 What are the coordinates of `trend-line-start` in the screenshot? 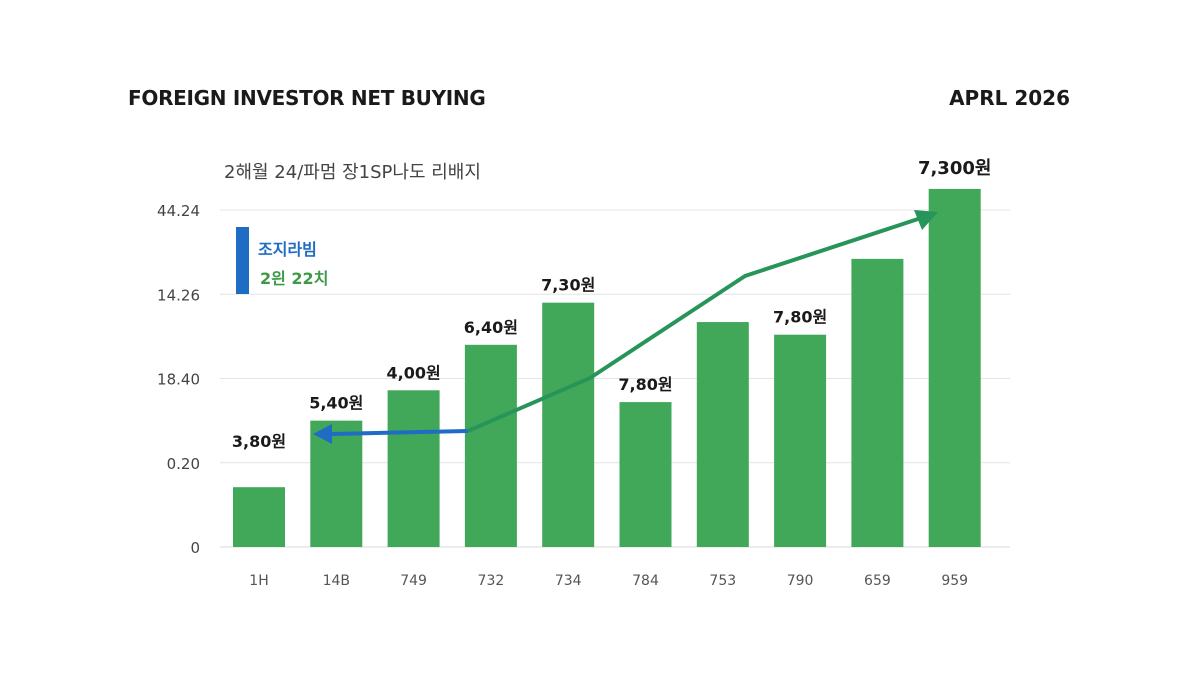 It's located at (399, 432).